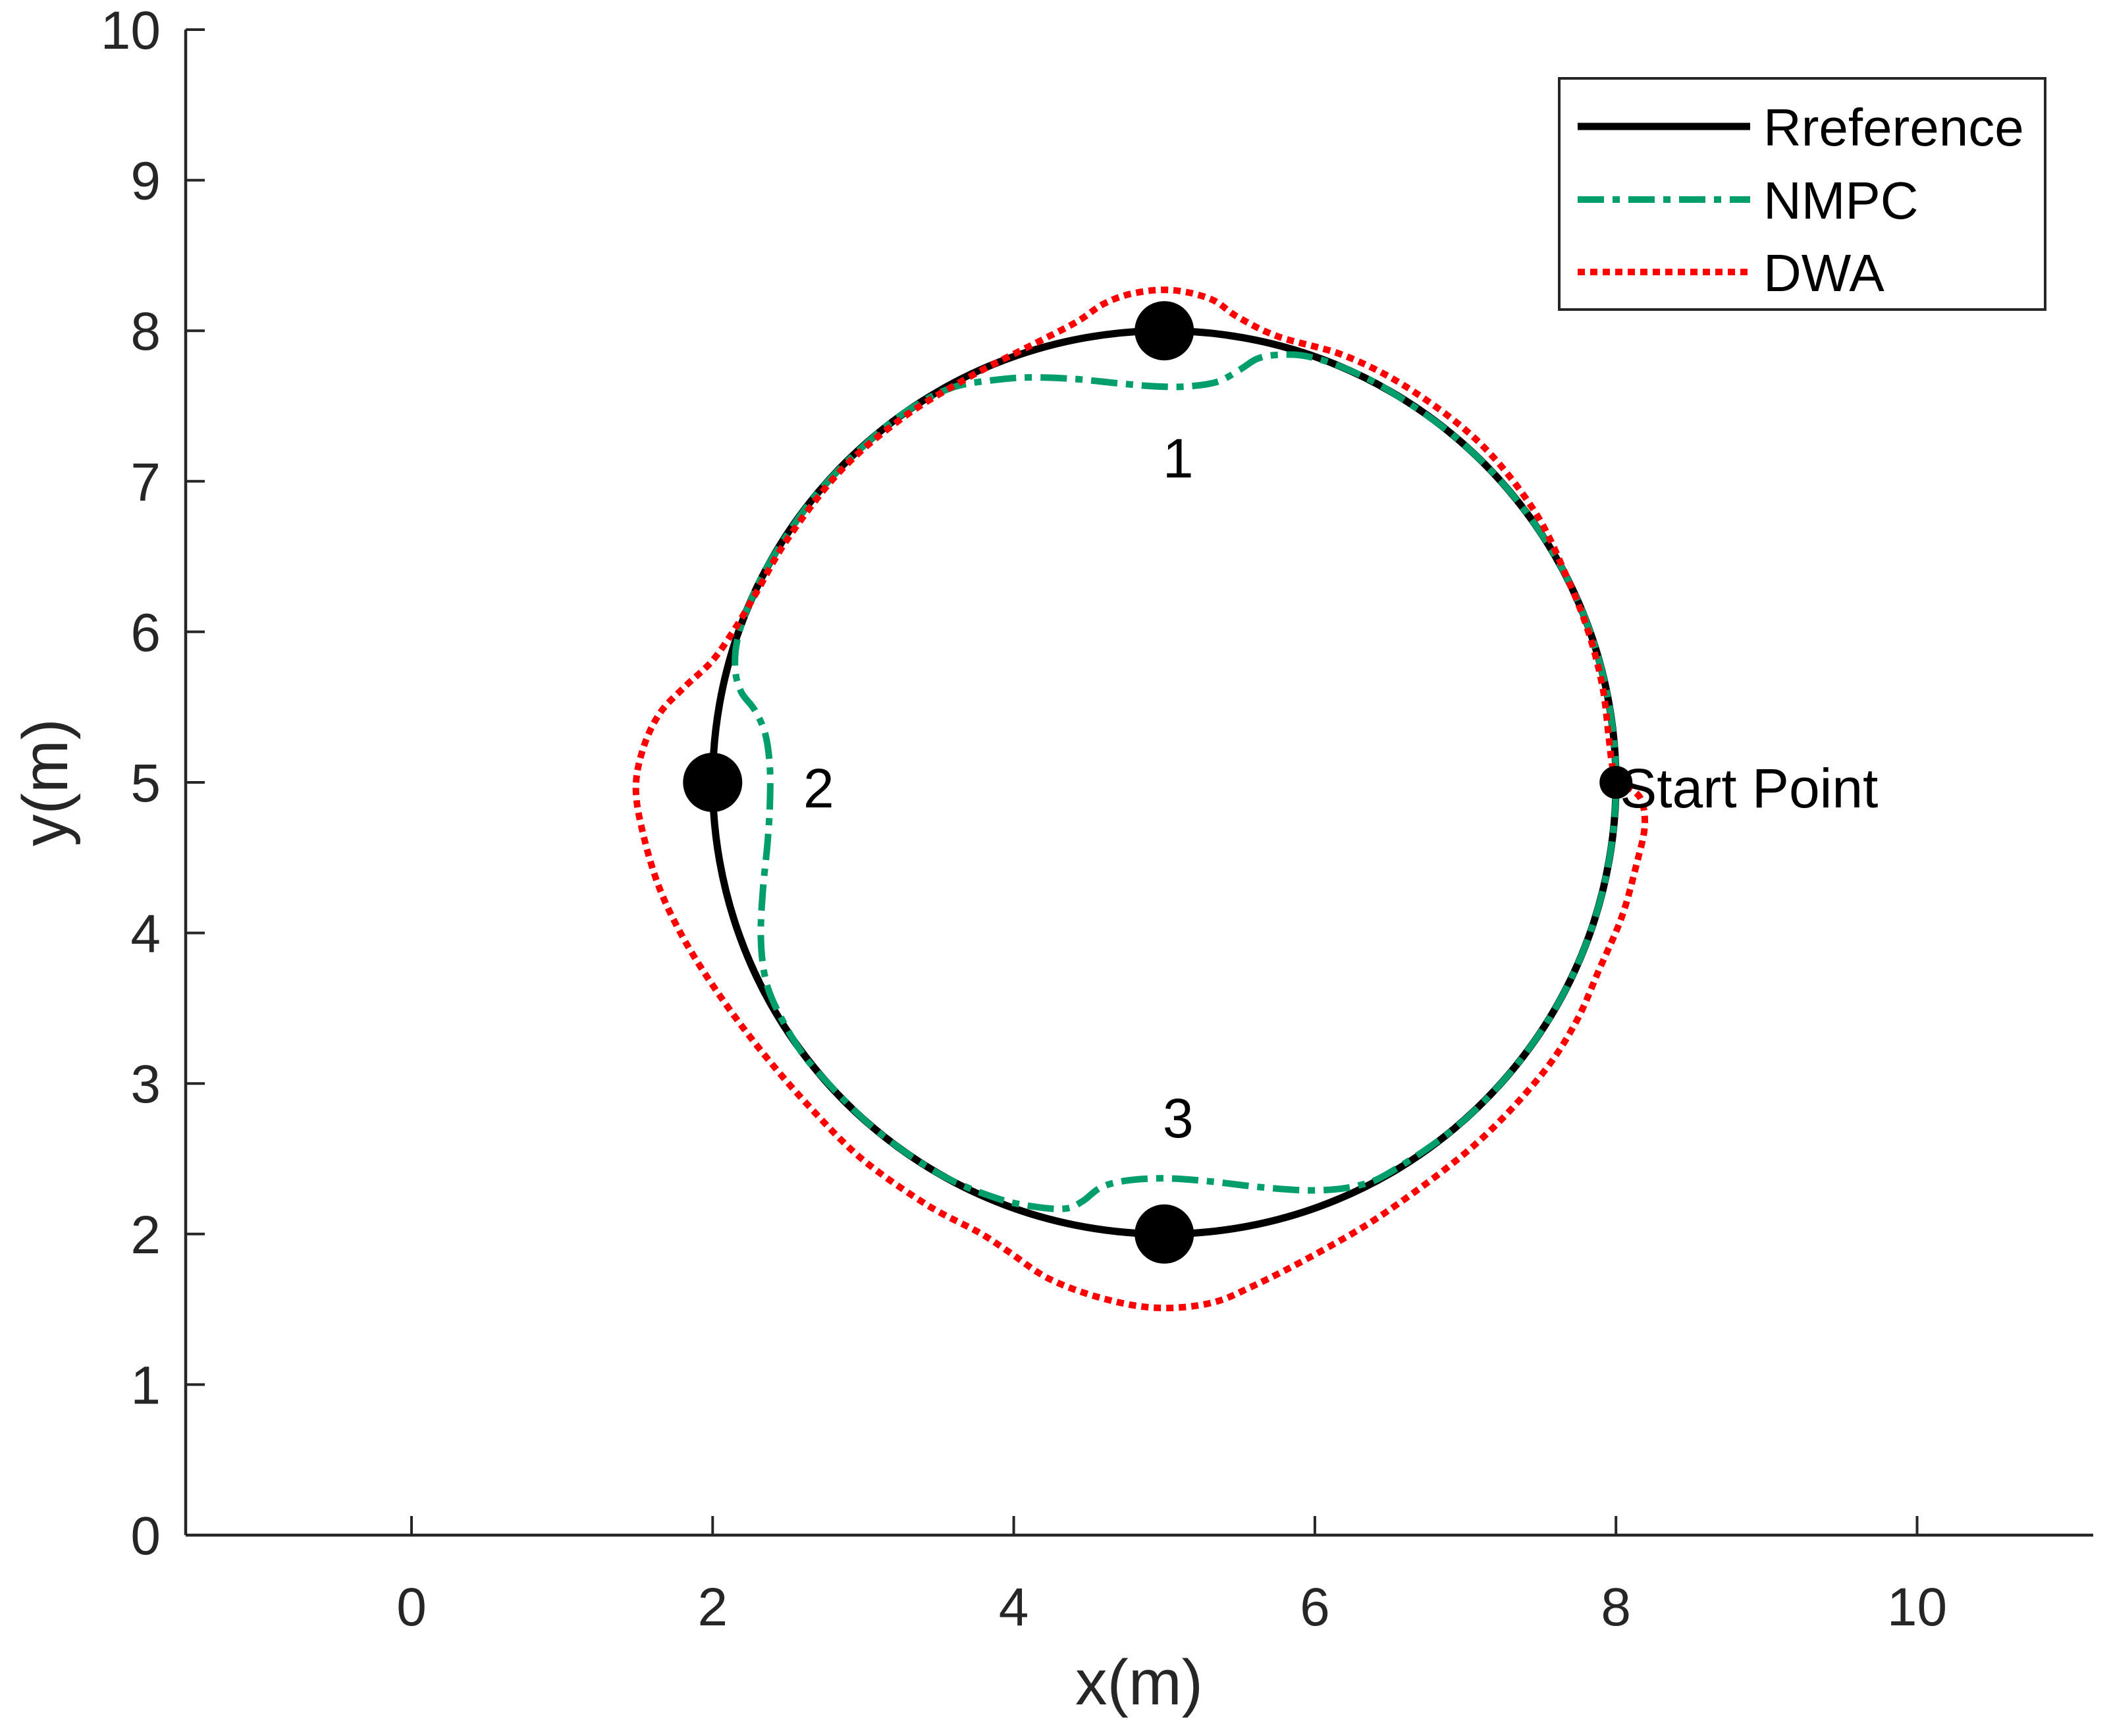 Image resolution: width=2111 pixels, height=1736 pixels. What do you see at coordinates (145, 633) in the screenshot?
I see `y-tick-label: 6` at bounding box center [145, 633].